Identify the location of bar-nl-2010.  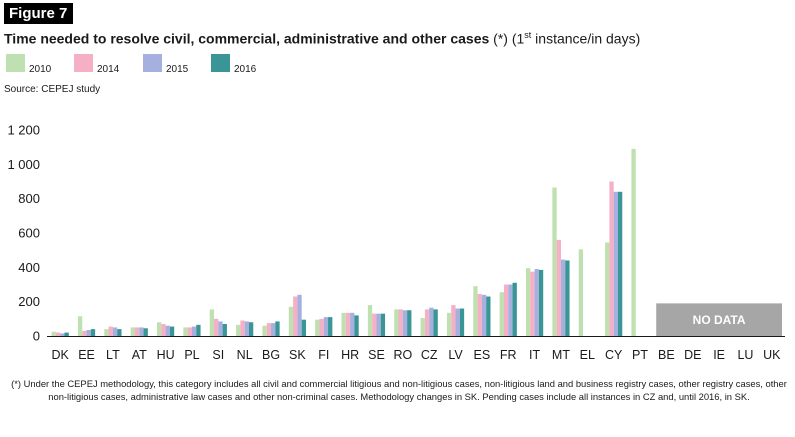
(238, 330).